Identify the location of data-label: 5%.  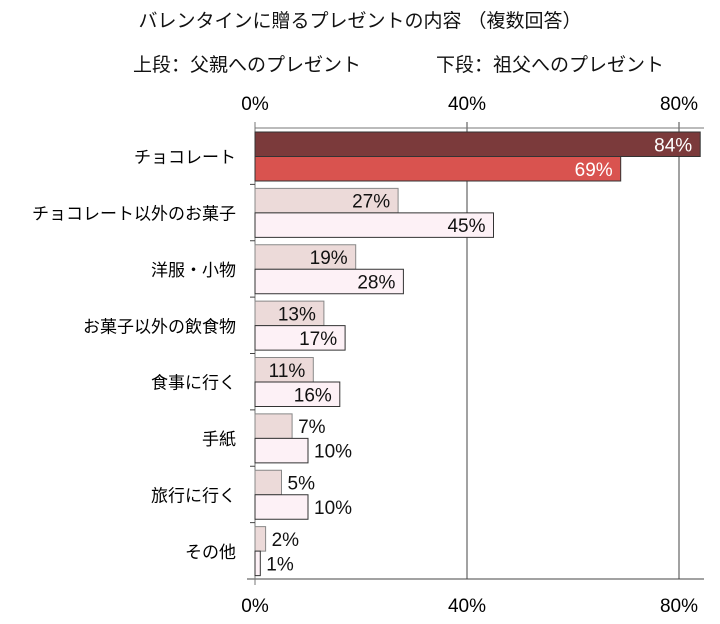
(302, 484).